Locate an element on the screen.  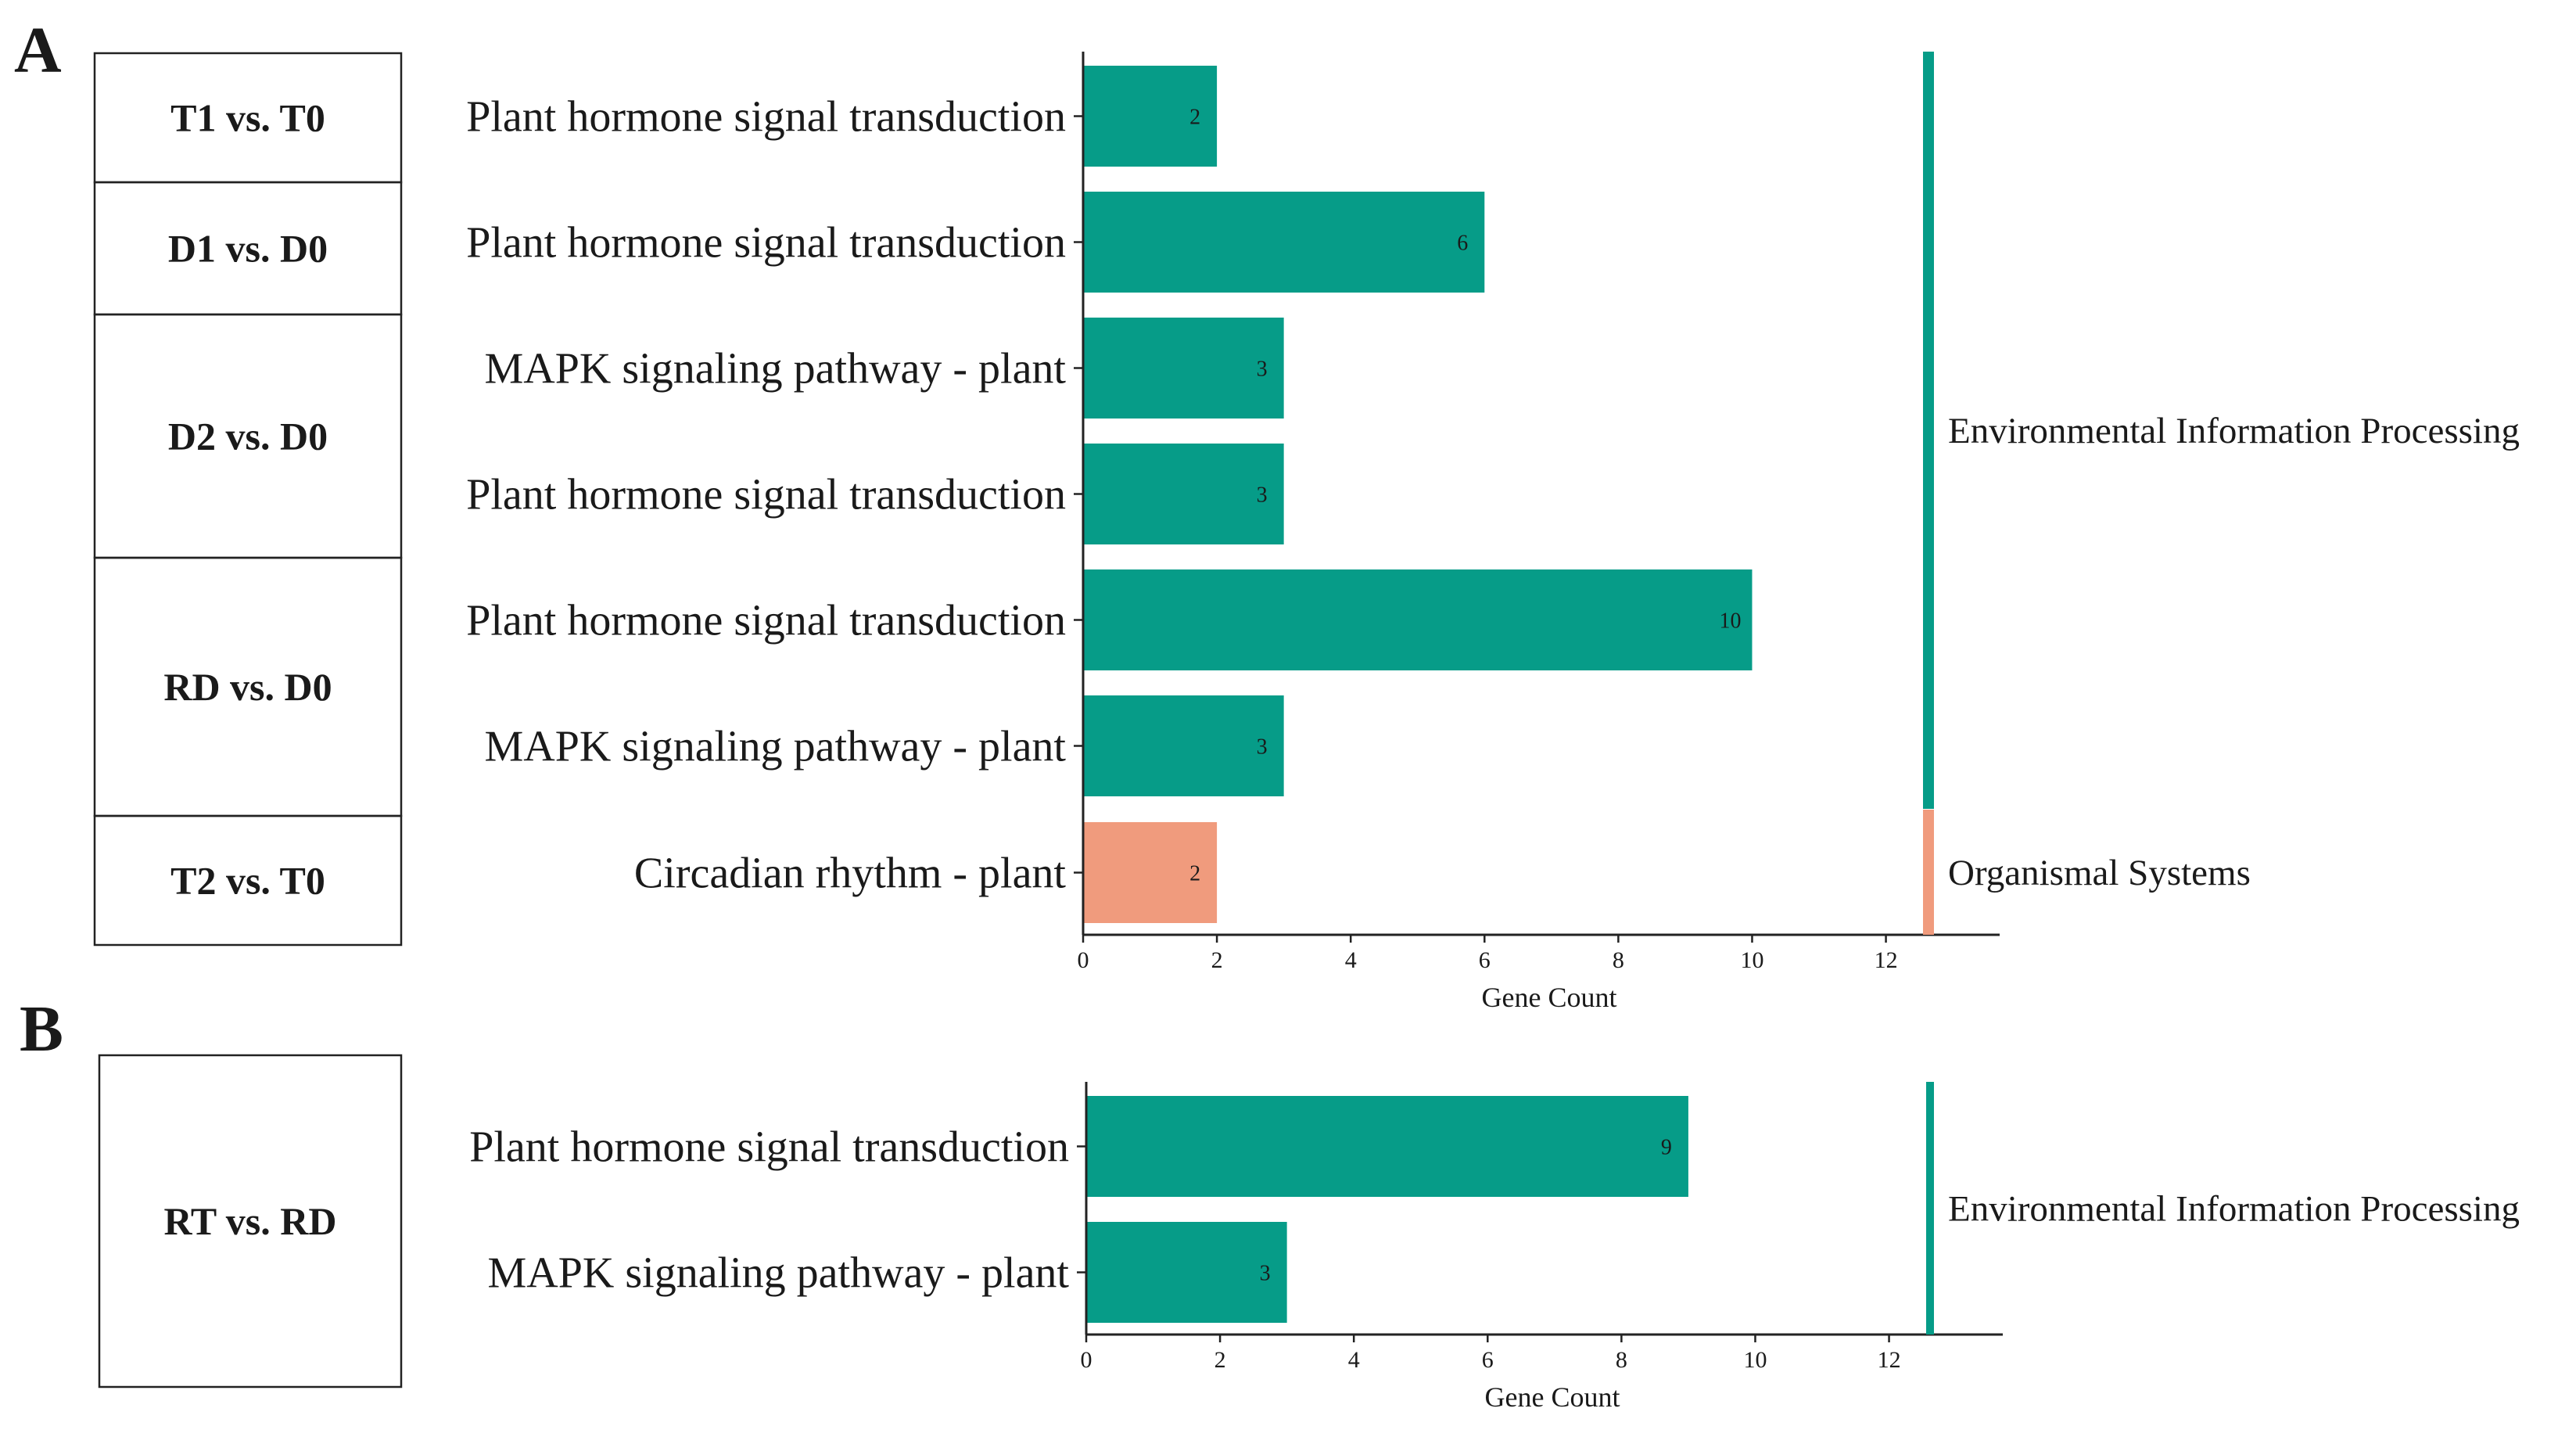
panel-letter-b: B is located at coordinates (41, 1029).